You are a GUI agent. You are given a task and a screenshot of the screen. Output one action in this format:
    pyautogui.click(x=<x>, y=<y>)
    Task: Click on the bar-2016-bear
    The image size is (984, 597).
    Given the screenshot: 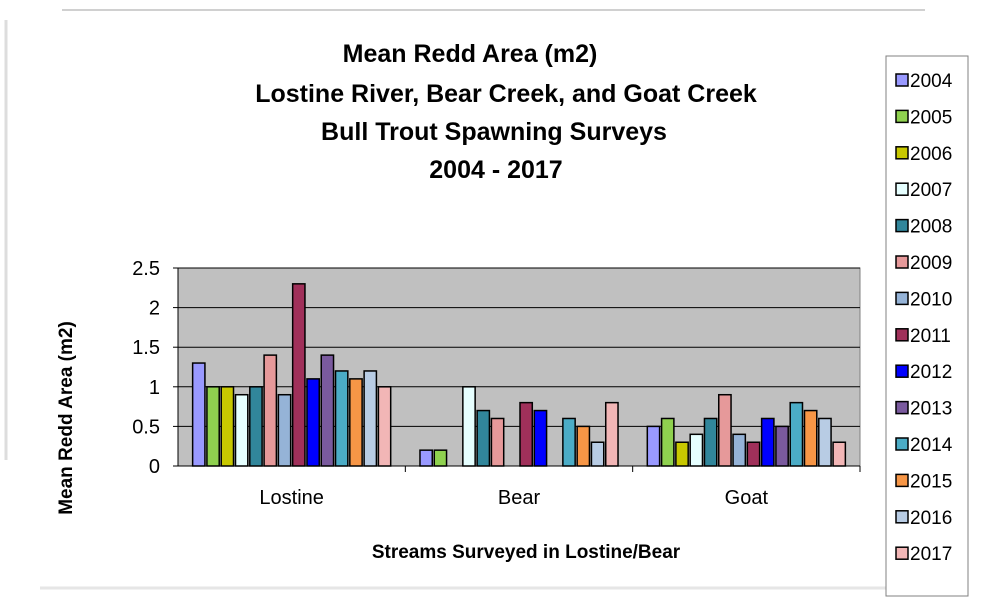 What is the action you would take?
    pyautogui.click(x=597, y=454)
    